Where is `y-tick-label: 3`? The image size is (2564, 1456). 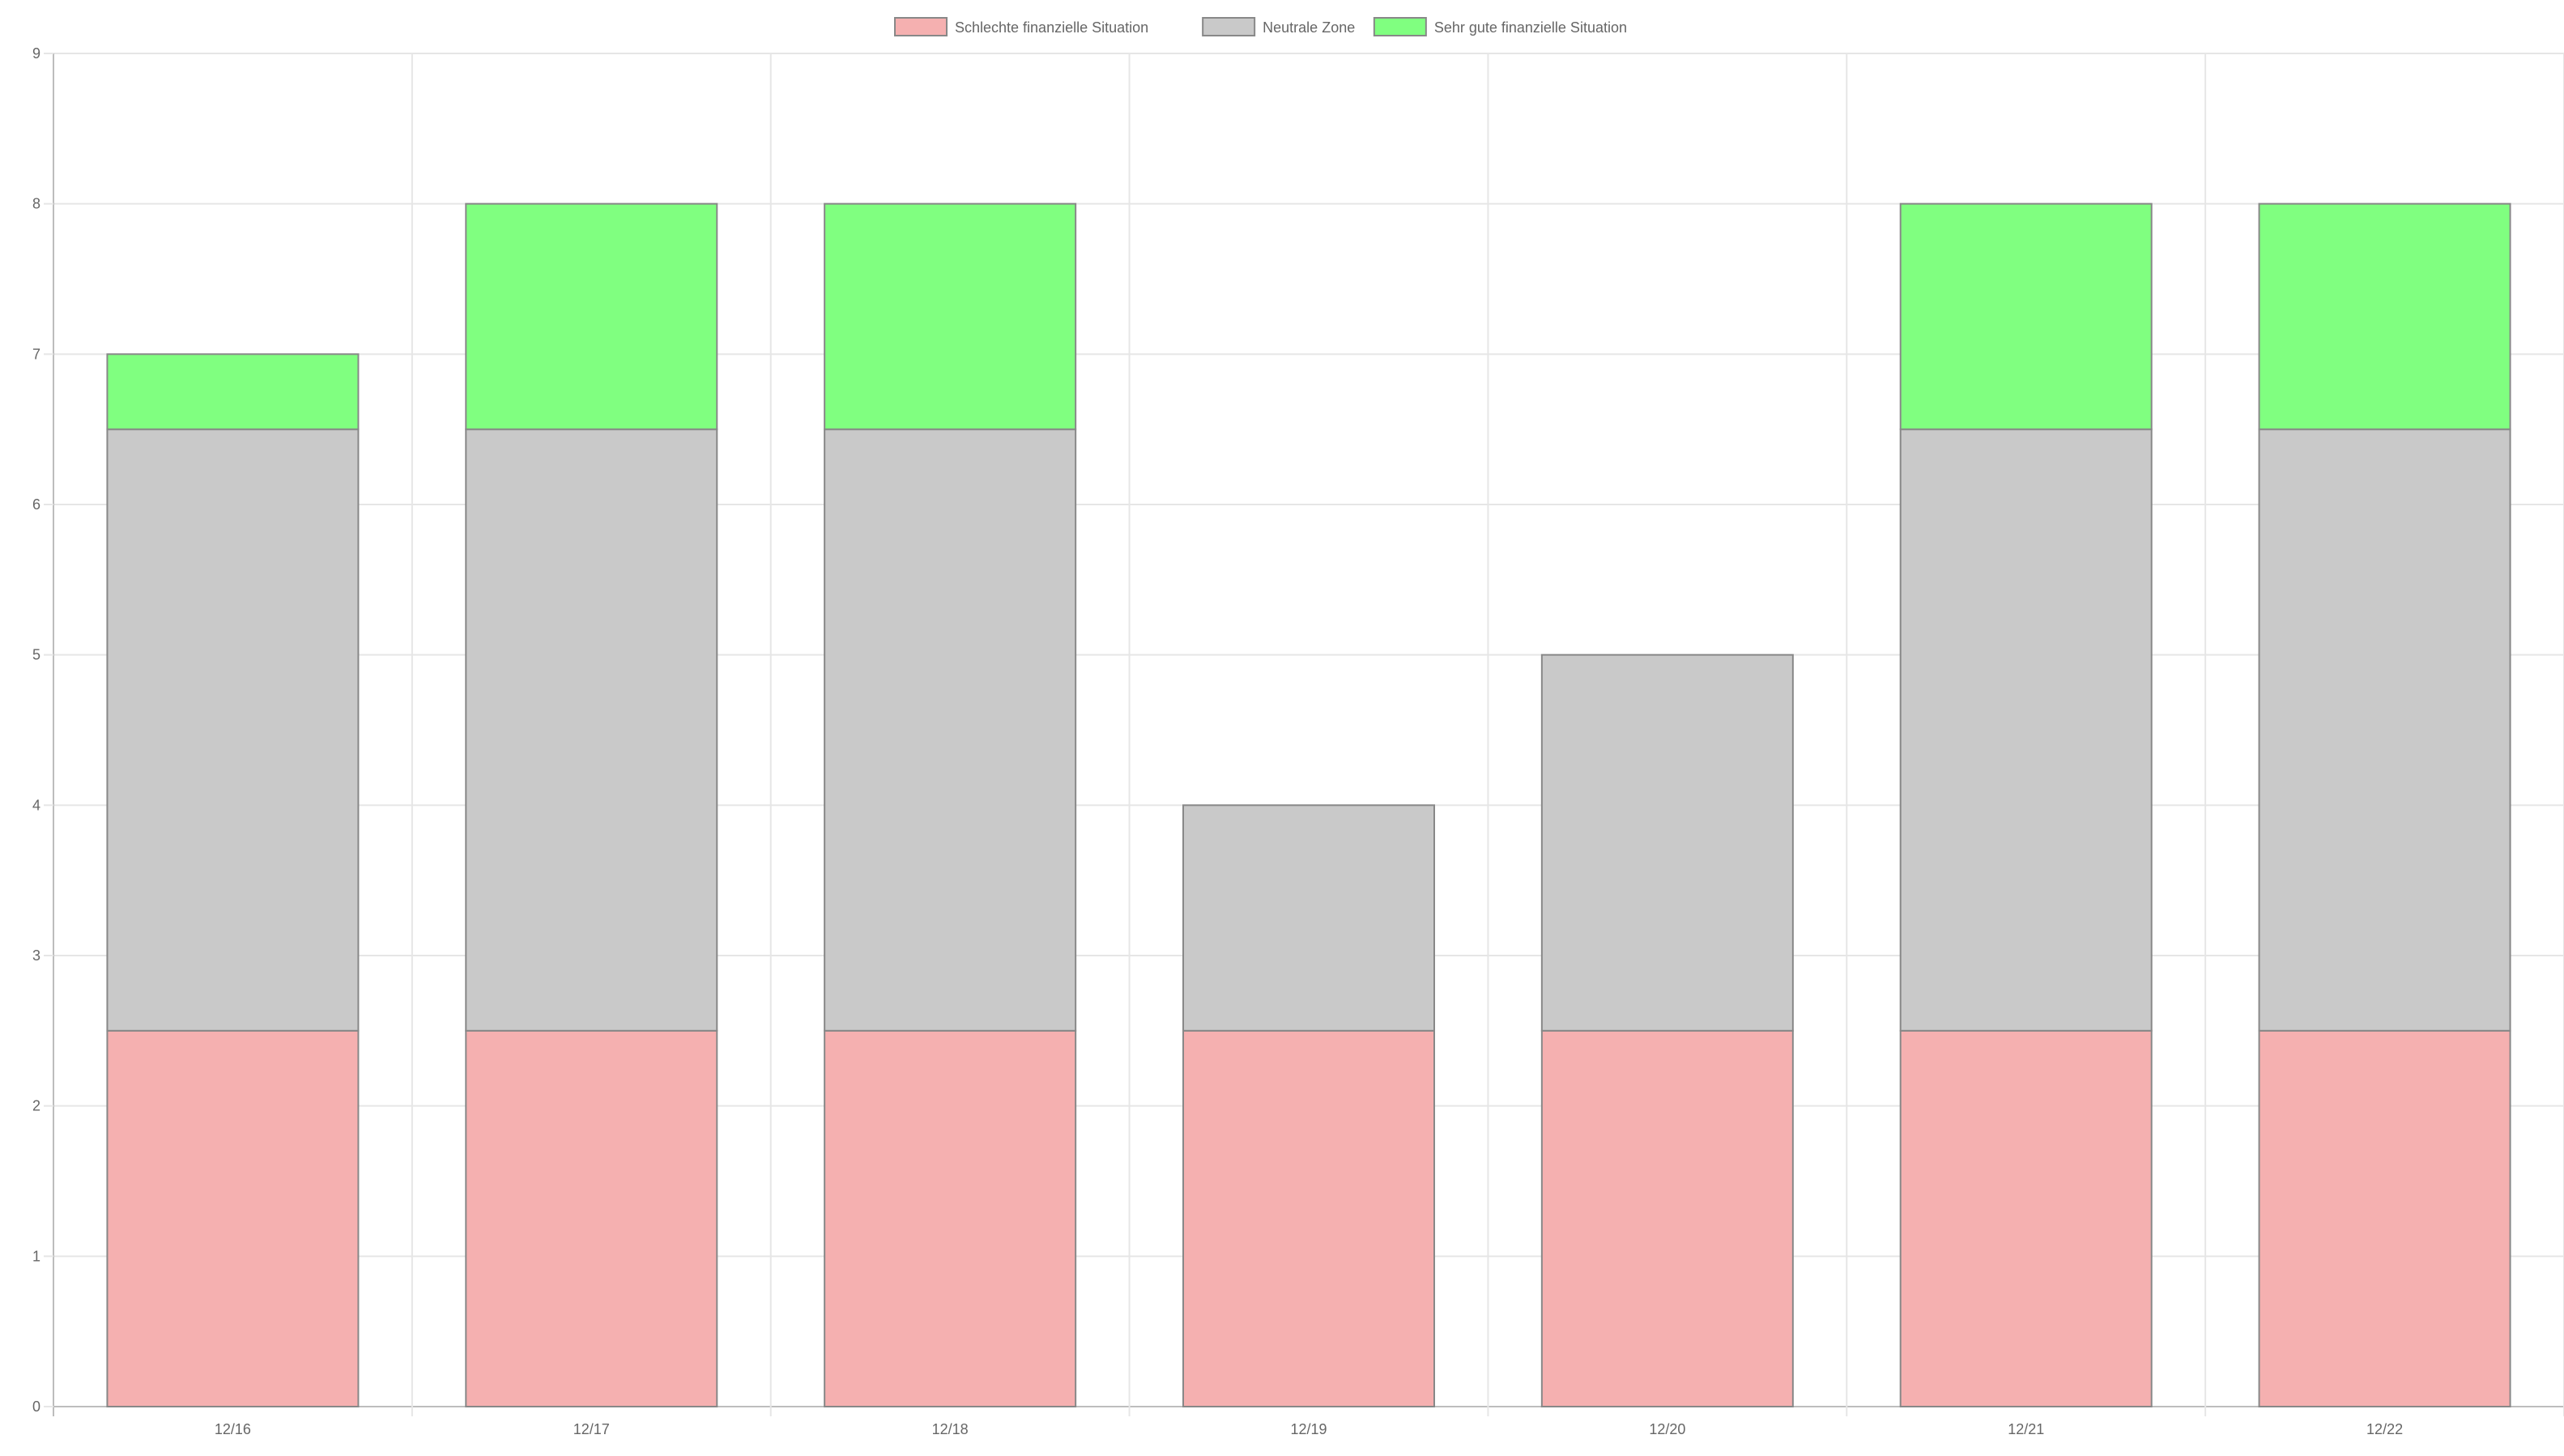 y-tick-label: 3 is located at coordinates (36, 955).